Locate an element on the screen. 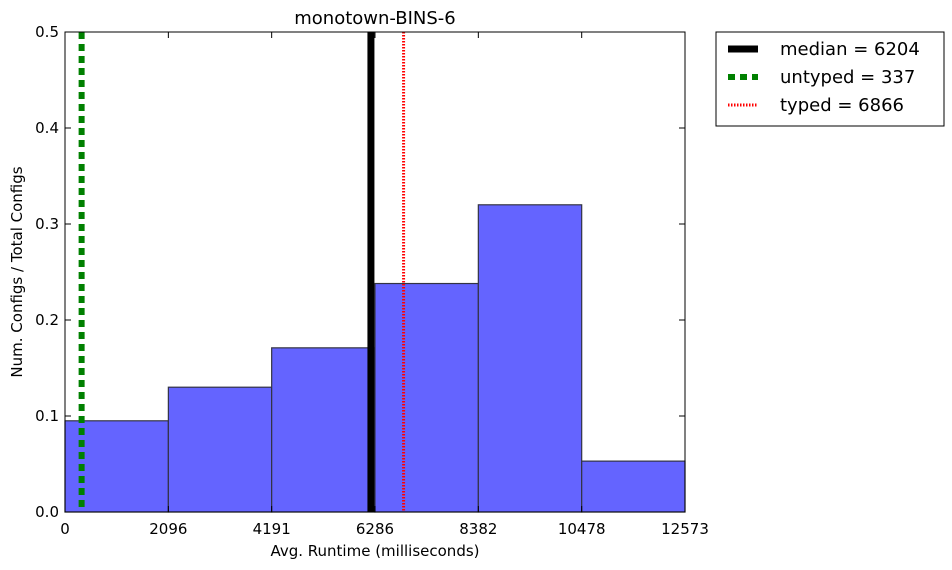  legend-label: typed = 6866 is located at coordinates (842, 105).